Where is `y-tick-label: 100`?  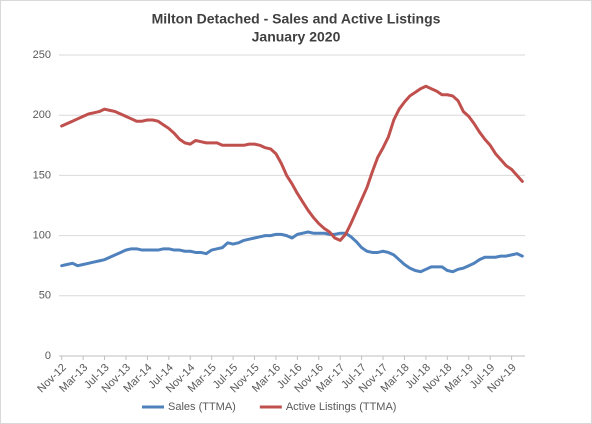 y-tick-label: 100 is located at coordinates (42, 236).